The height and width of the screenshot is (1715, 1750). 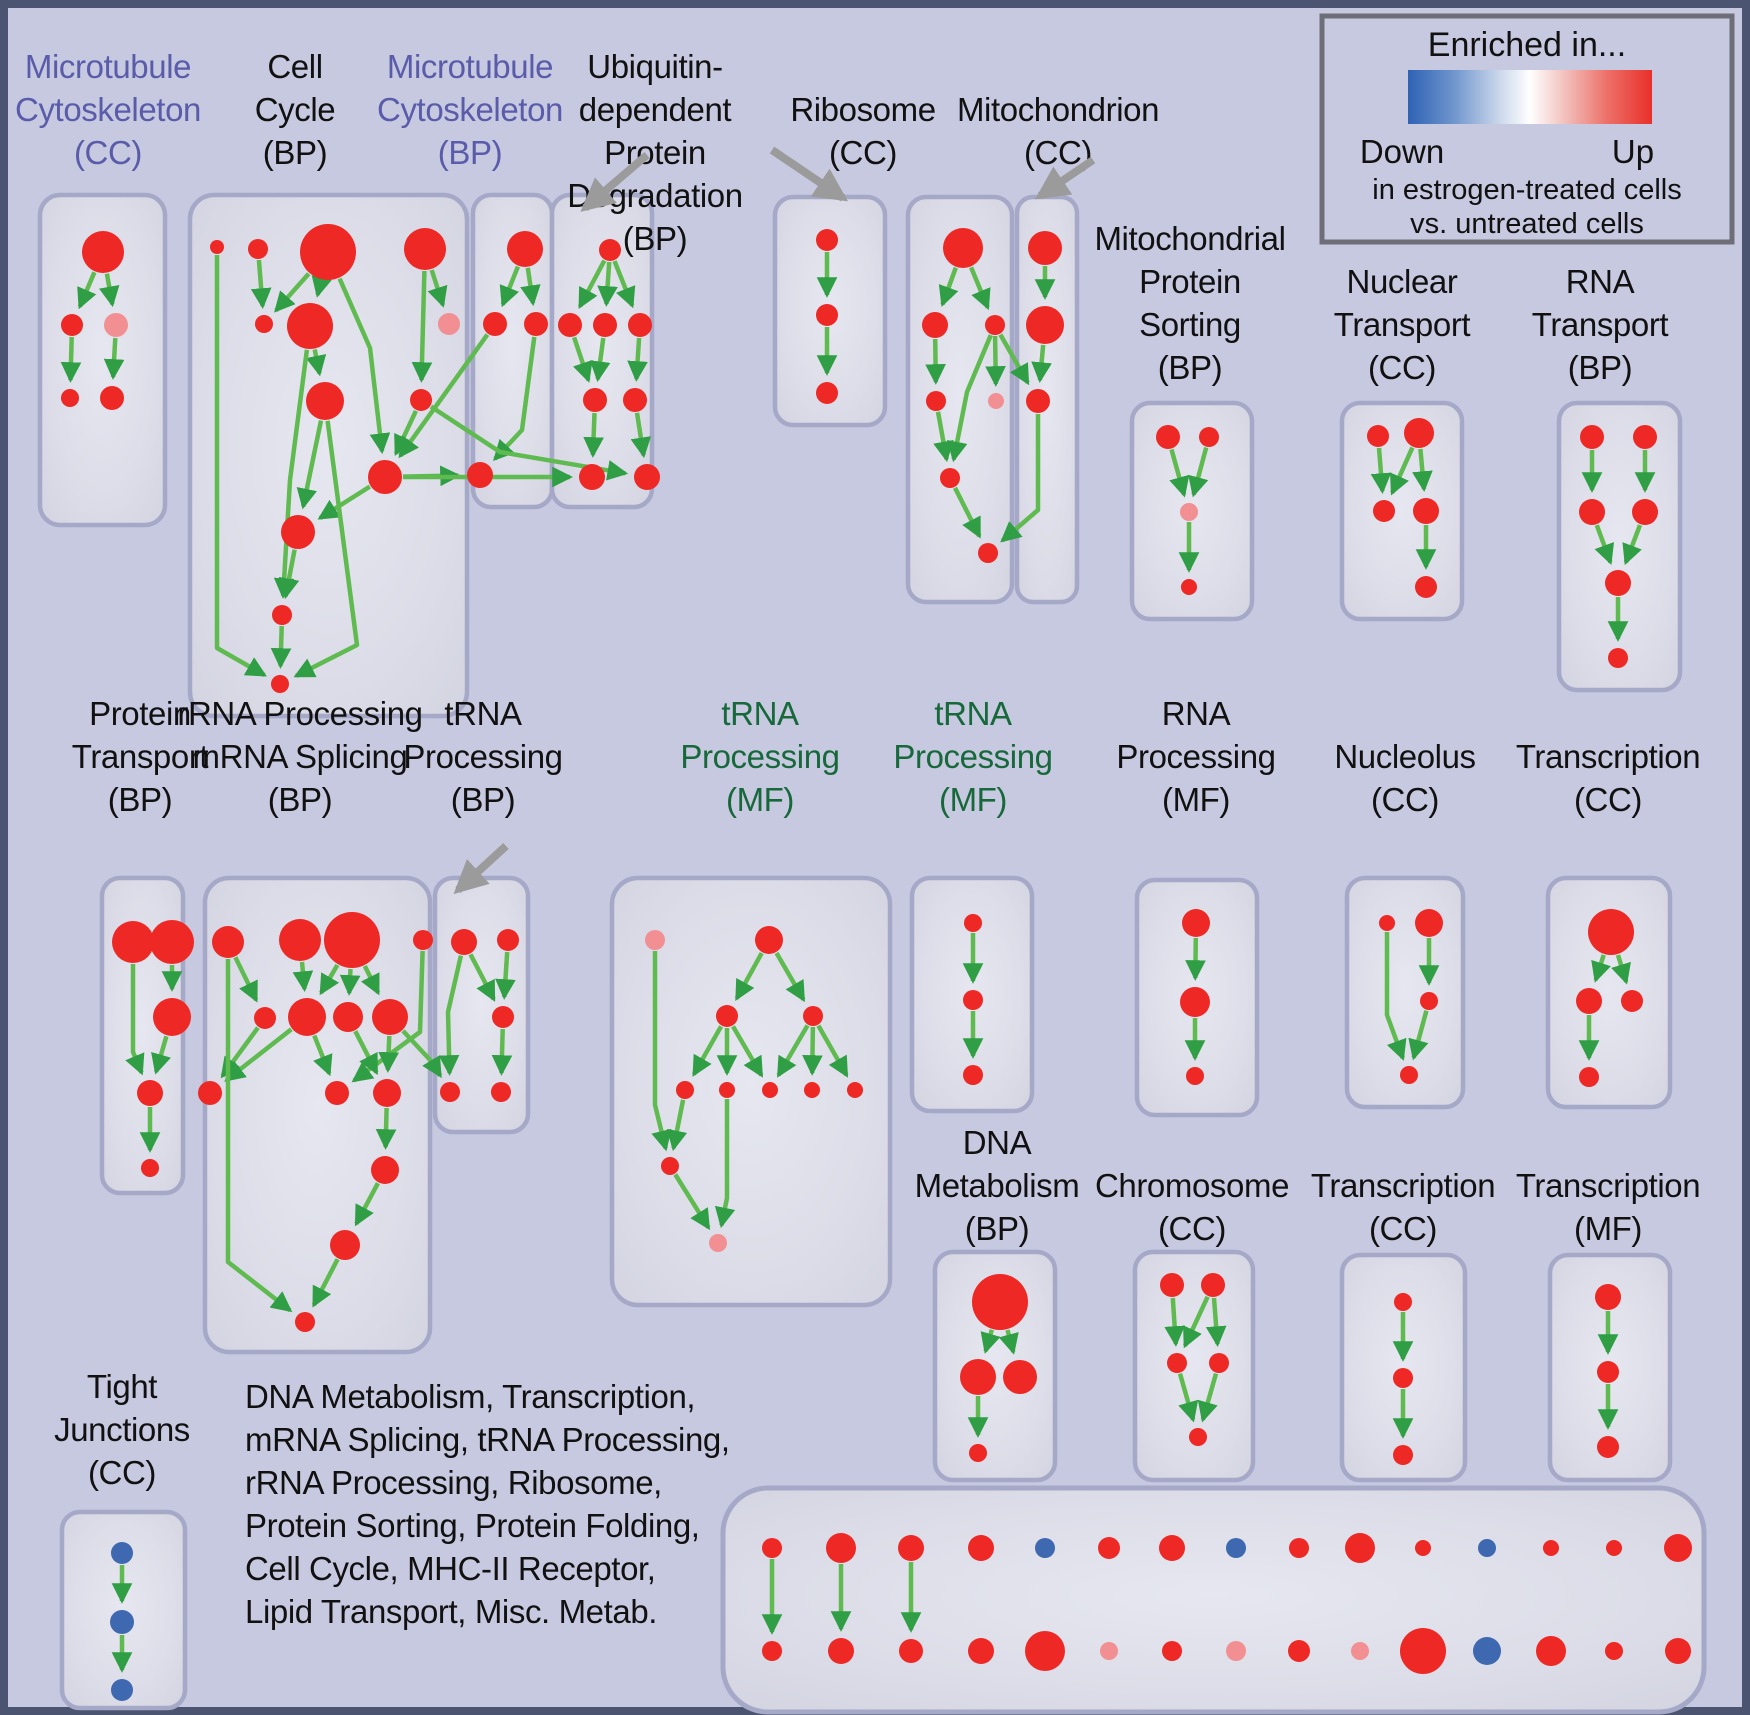 I want to click on cluster-label-protein-transport-bp: (BP), so click(x=140, y=799).